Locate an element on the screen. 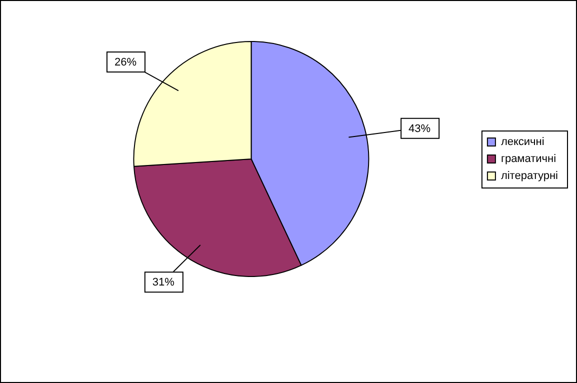 The width and height of the screenshot is (577, 383). data-label: 43% is located at coordinates (419, 128).